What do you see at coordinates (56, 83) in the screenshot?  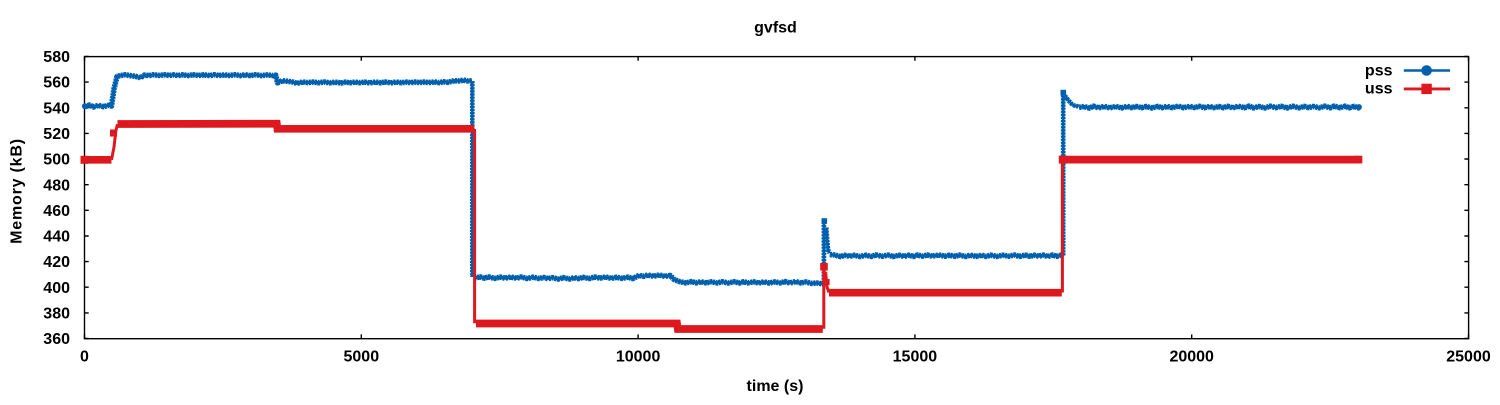 I see `svg-text: 560` at bounding box center [56, 83].